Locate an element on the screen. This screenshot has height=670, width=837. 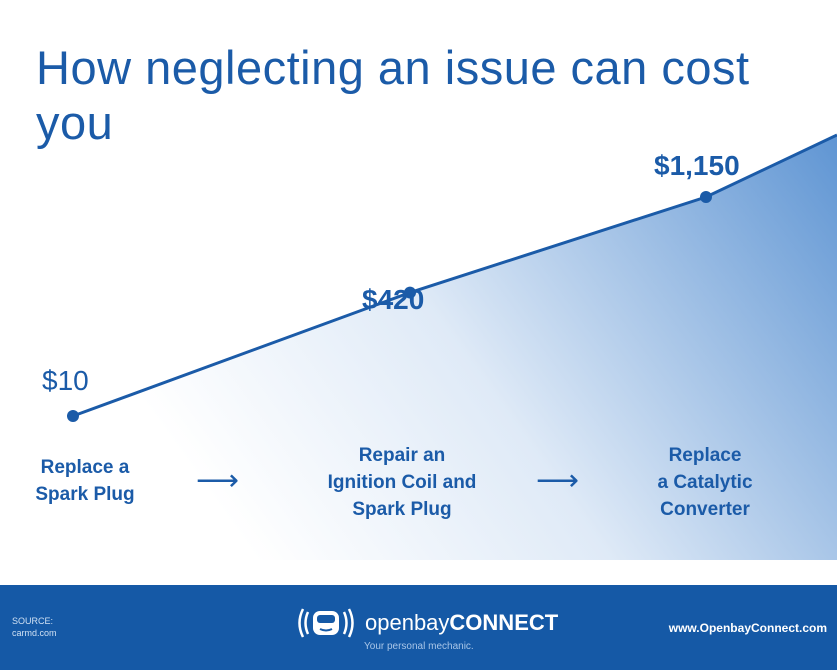
data-label-2: $1,150 is located at coordinates (697, 165).